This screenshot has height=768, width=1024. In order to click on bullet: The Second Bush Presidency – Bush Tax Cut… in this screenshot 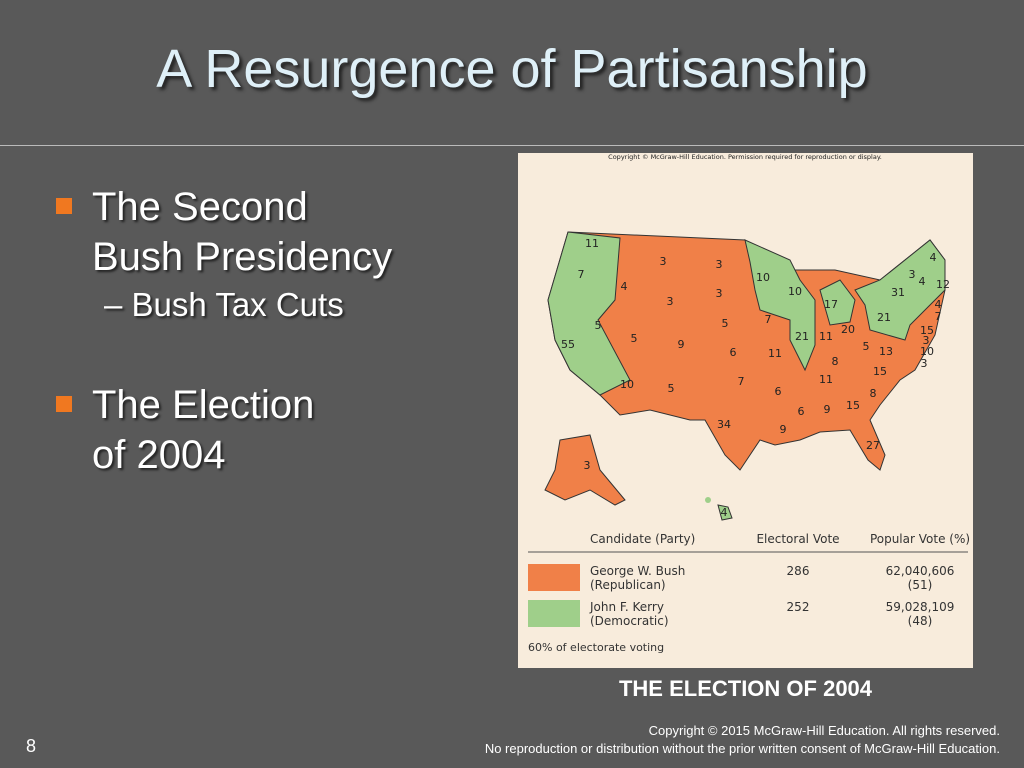, I will do `click(224, 255)`.